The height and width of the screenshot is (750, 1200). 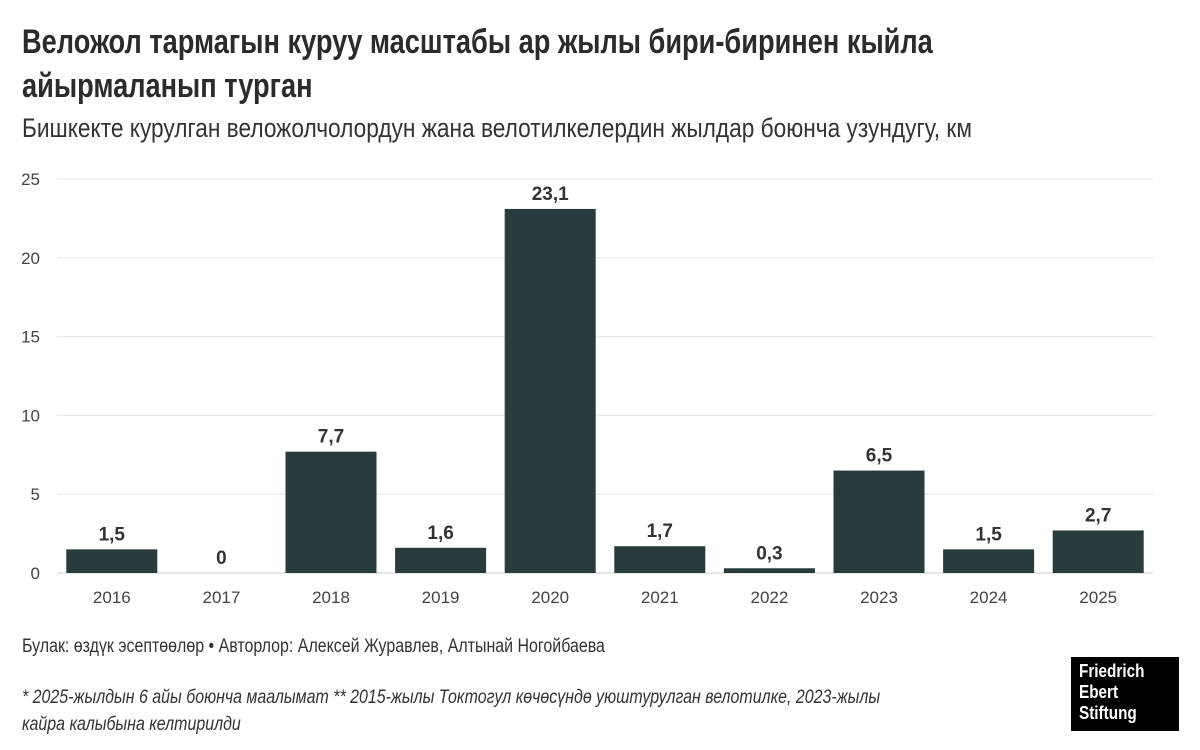 I want to click on x-tick-label: 2019, so click(x=441, y=597).